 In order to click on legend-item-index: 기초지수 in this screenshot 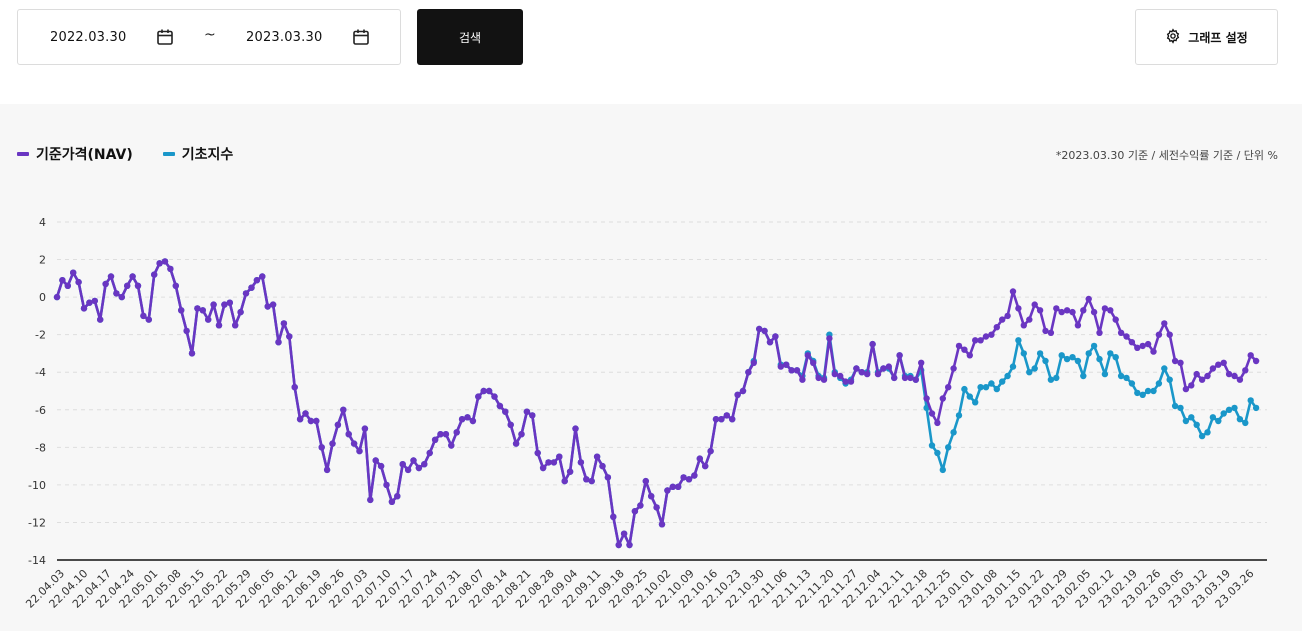, I will do `click(198, 154)`.